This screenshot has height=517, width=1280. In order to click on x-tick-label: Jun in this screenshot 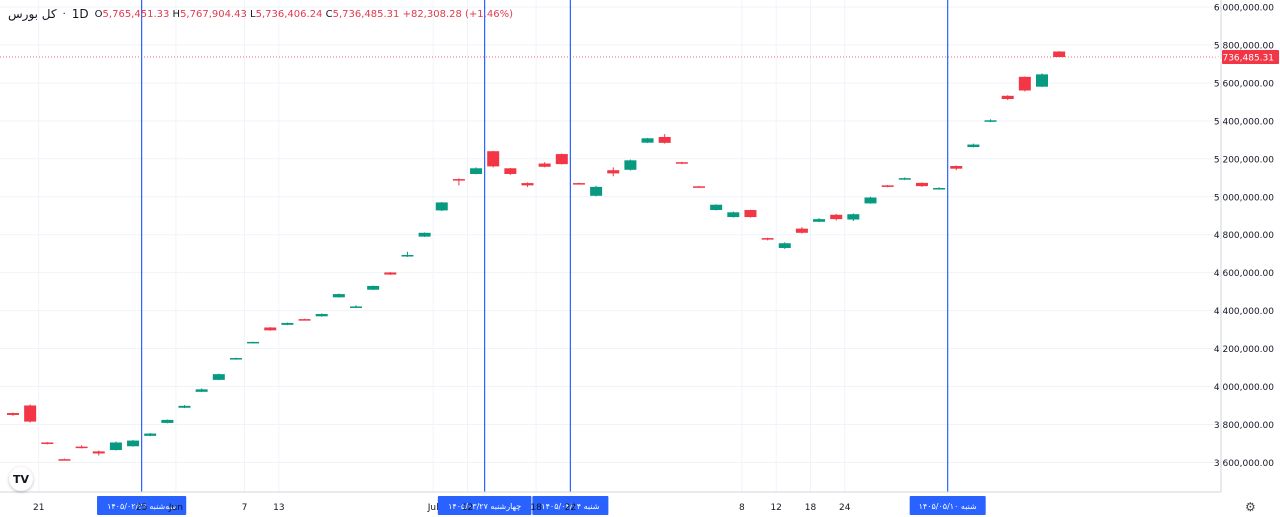, I will do `click(175, 508)`.